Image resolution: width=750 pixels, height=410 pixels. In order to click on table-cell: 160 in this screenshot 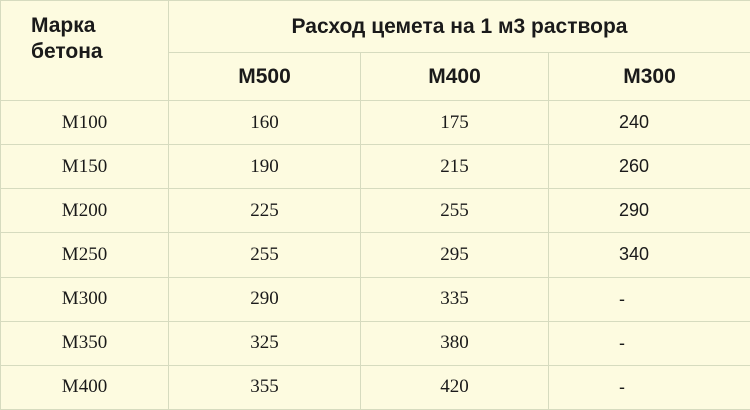, I will do `click(264, 122)`.